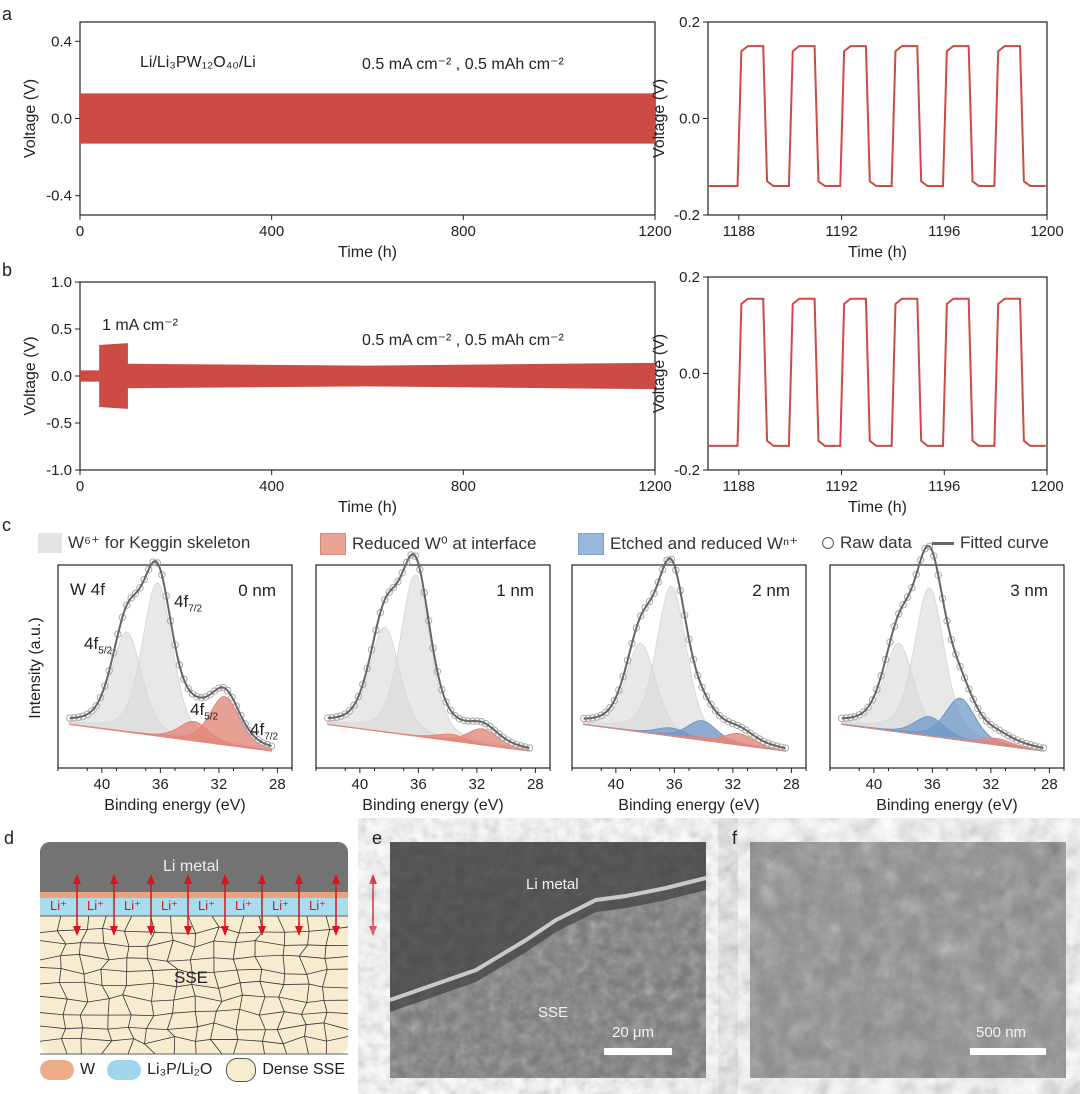  I want to click on x-tick-label: 0, so click(80, 231).